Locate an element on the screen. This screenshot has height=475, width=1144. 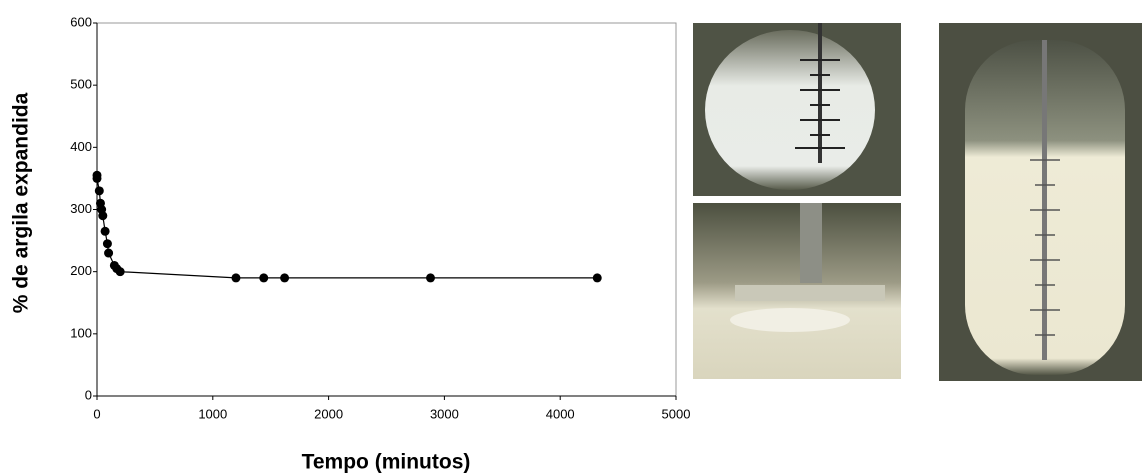
x-tick-label: 5000 is located at coordinates (676, 413).